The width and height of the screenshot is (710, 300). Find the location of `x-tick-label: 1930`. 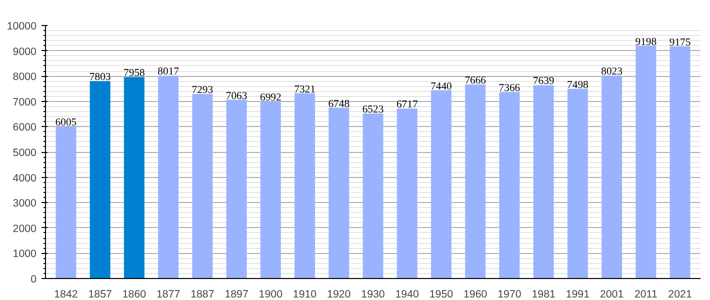

x-tick-label: 1930 is located at coordinates (373, 294).